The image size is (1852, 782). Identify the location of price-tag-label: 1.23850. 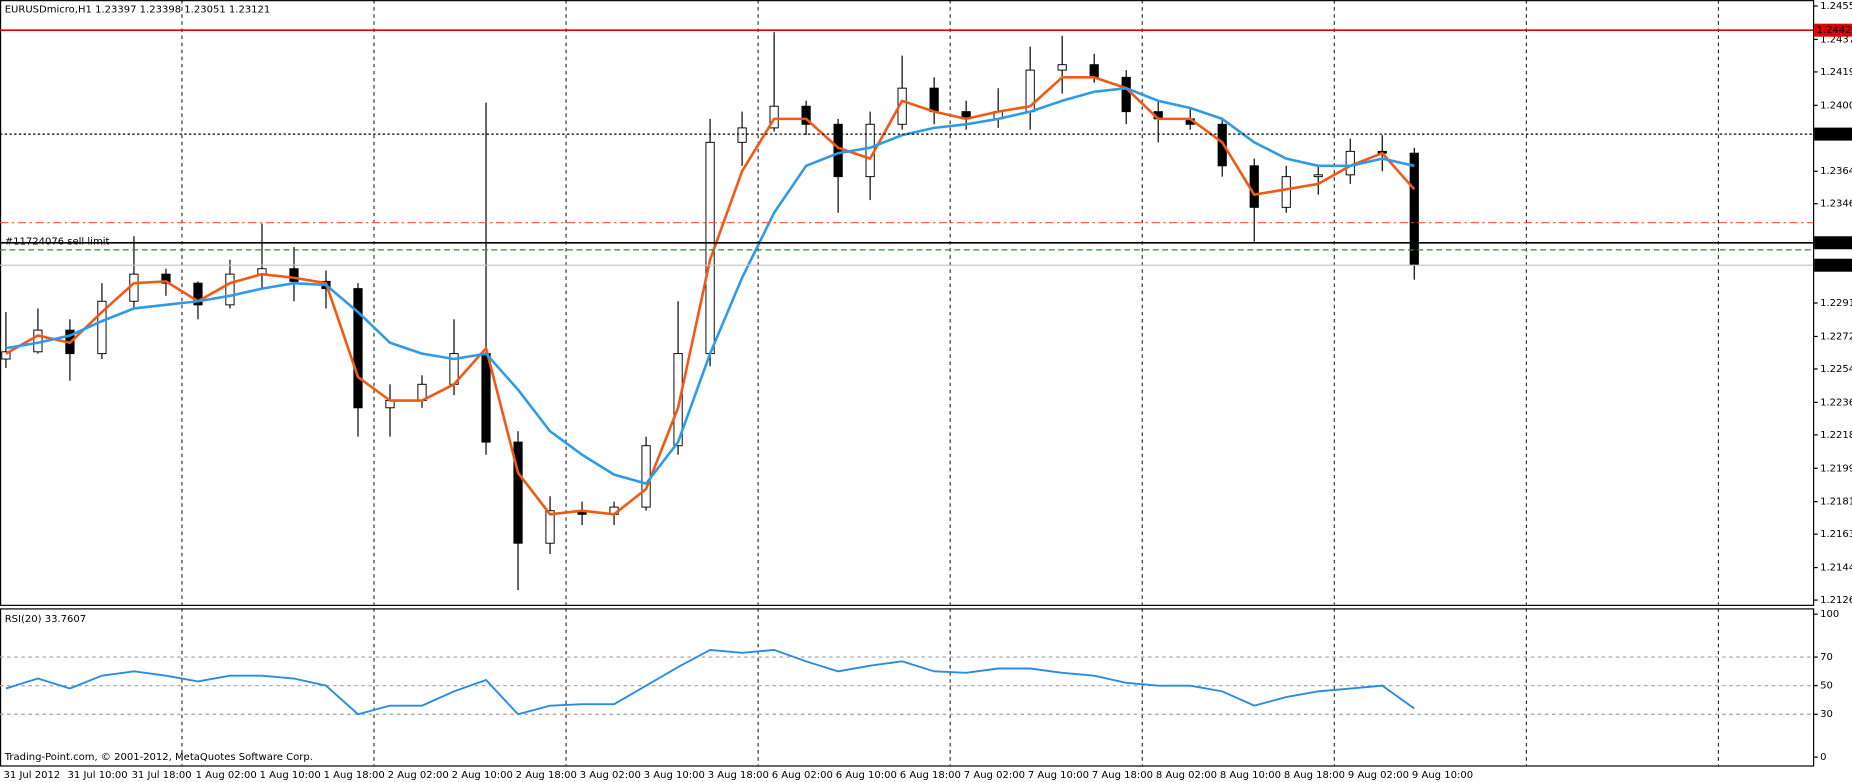
(1834, 134).